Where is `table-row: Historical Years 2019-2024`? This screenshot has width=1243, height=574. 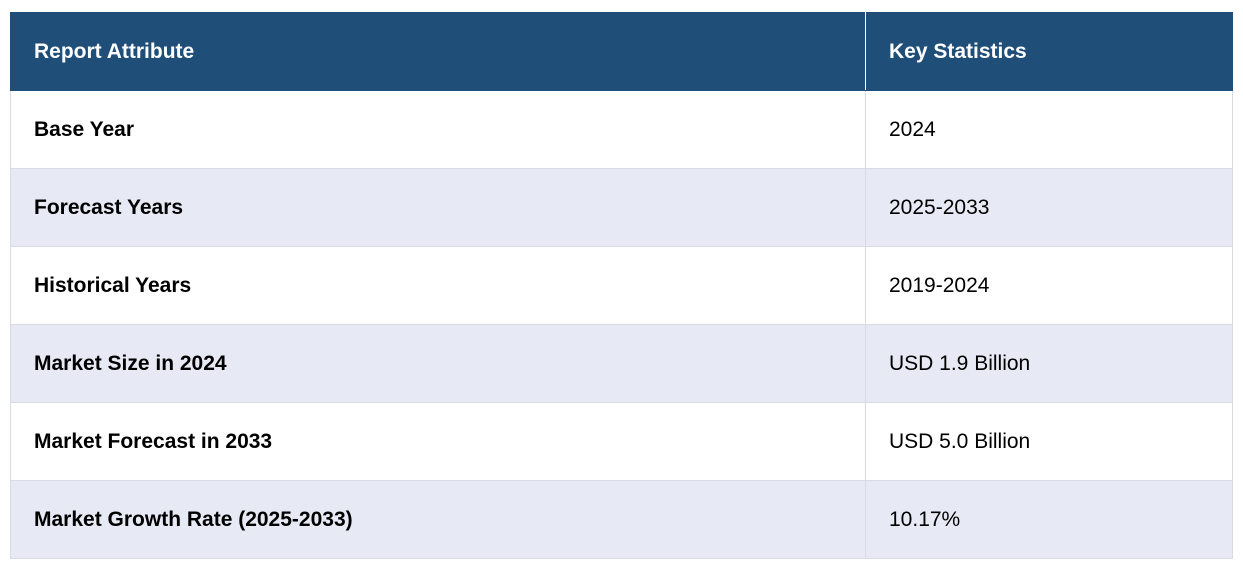
table-row: Historical Years 2019-2024 is located at coordinates (621, 285).